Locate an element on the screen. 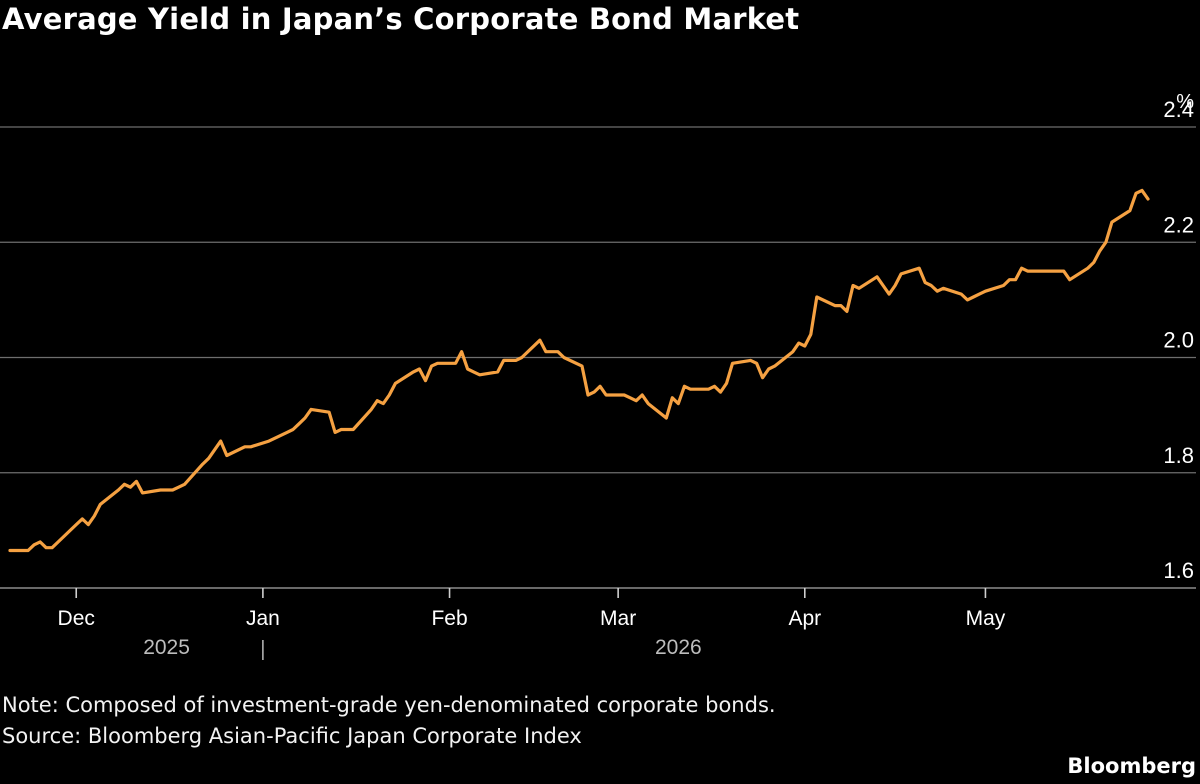 This screenshot has height=784, width=1200. y-axis: 1.6 1.8 2.0 2.2 2.4% is located at coordinates (1178, 337).